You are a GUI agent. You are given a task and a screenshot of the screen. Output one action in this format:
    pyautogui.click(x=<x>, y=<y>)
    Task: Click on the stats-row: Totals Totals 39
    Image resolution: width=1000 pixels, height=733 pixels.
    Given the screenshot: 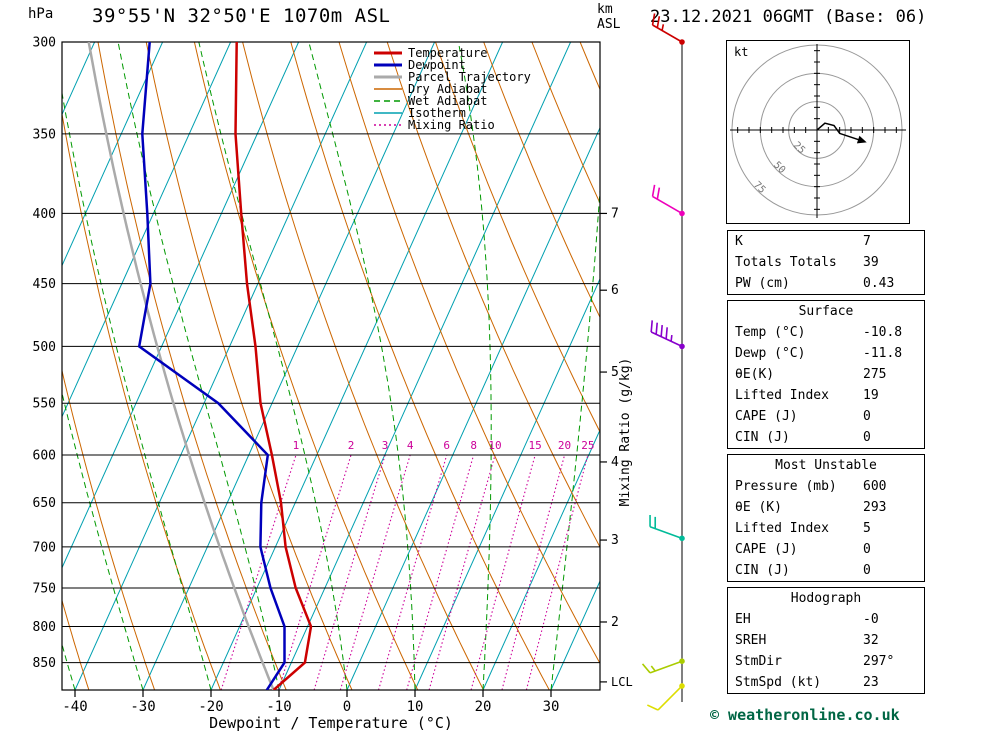 What is the action you would take?
    pyautogui.click(x=826, y=262)
    